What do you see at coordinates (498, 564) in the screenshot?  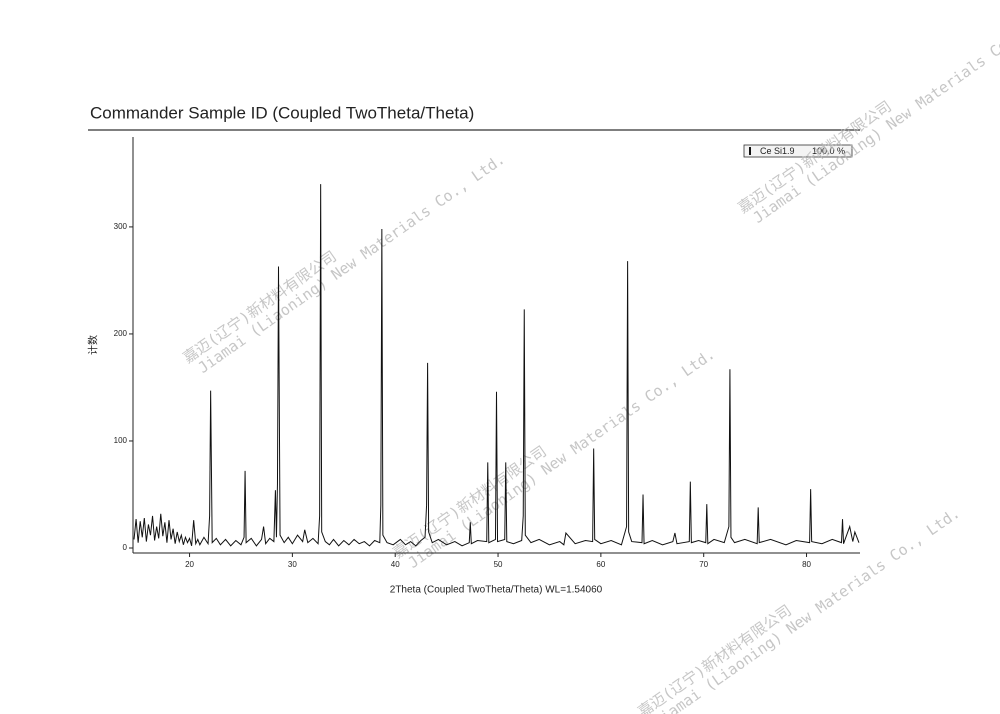 I see `x-tick-label: 50` at bounding box center [498, 564].